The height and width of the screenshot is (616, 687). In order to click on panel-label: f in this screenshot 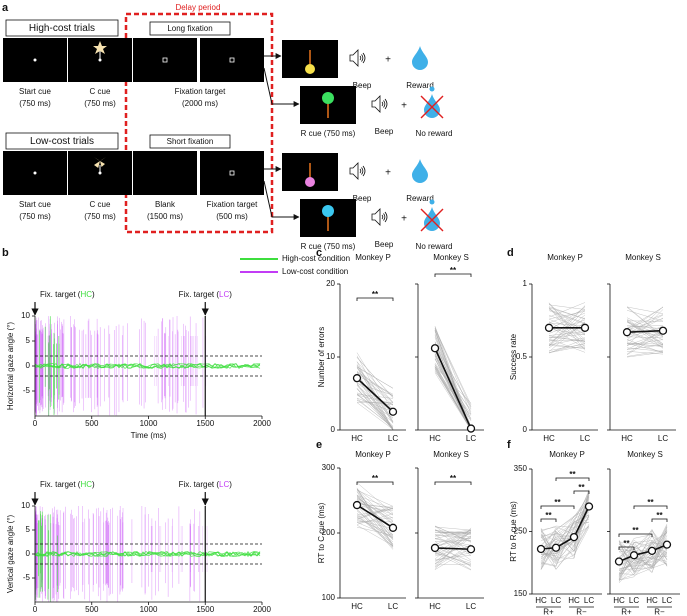, I will do `click(509, 445)`.